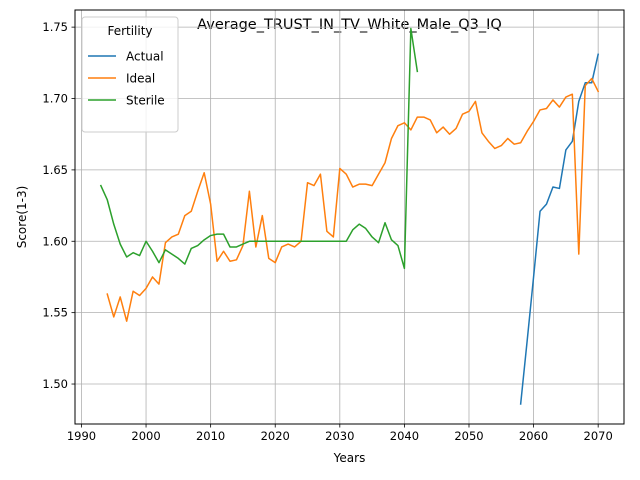  Describe the element at coordinates (145, 101) in the screenshot. I see `legend-label-sterile: Sterile` at that location.